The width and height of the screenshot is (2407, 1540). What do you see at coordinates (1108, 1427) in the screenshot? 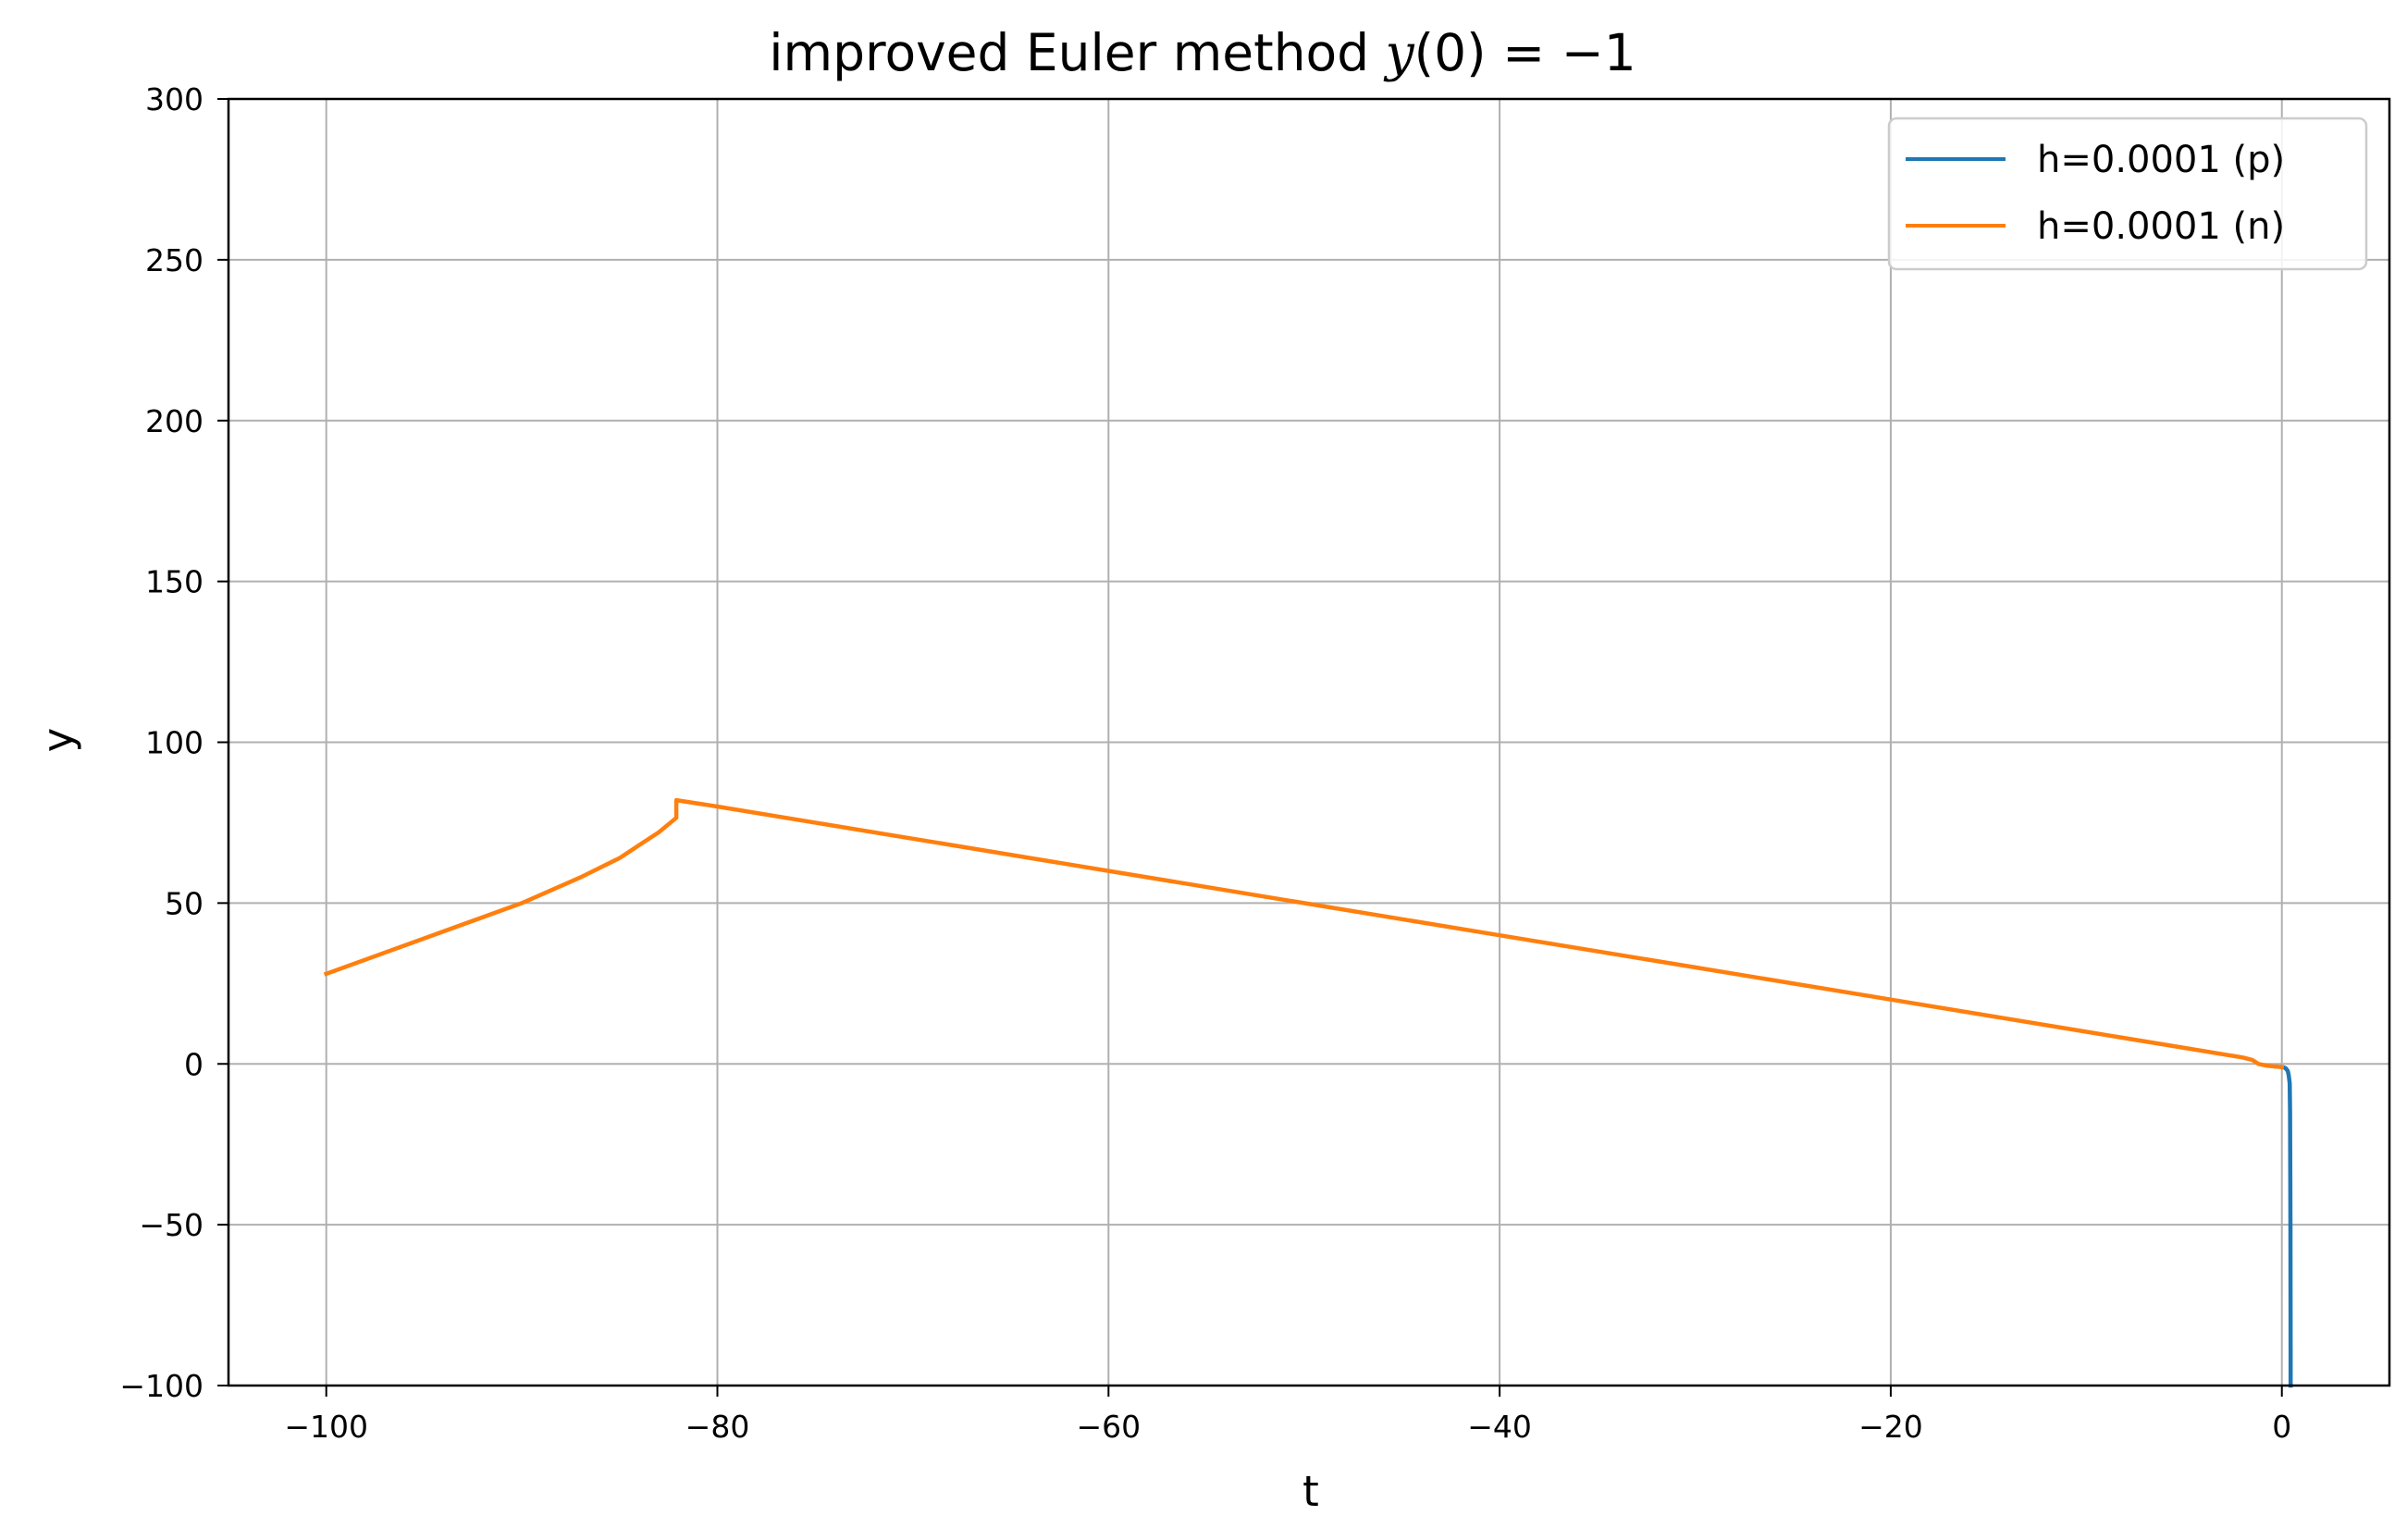
I see `x-tick-label: −60` at bounding box center [1108, 1427].